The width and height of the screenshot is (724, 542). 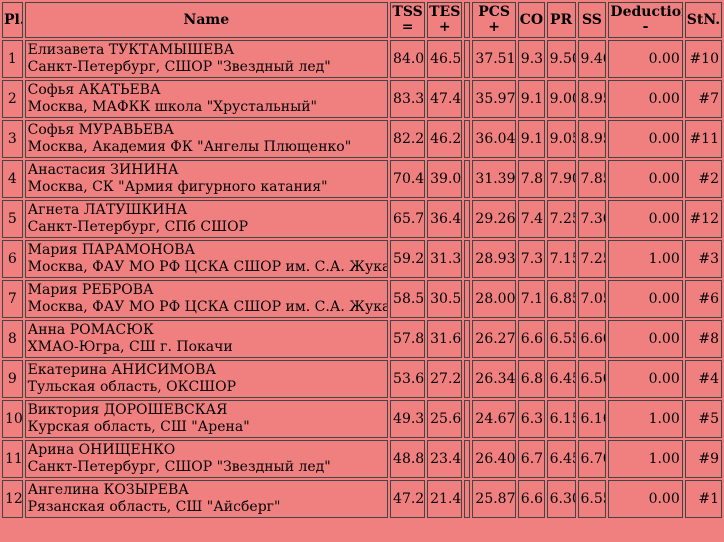 What do you see at coordinates (12, 259) in the screenshot?
I see `place-cell: 6` at bounding box center [12, 259].